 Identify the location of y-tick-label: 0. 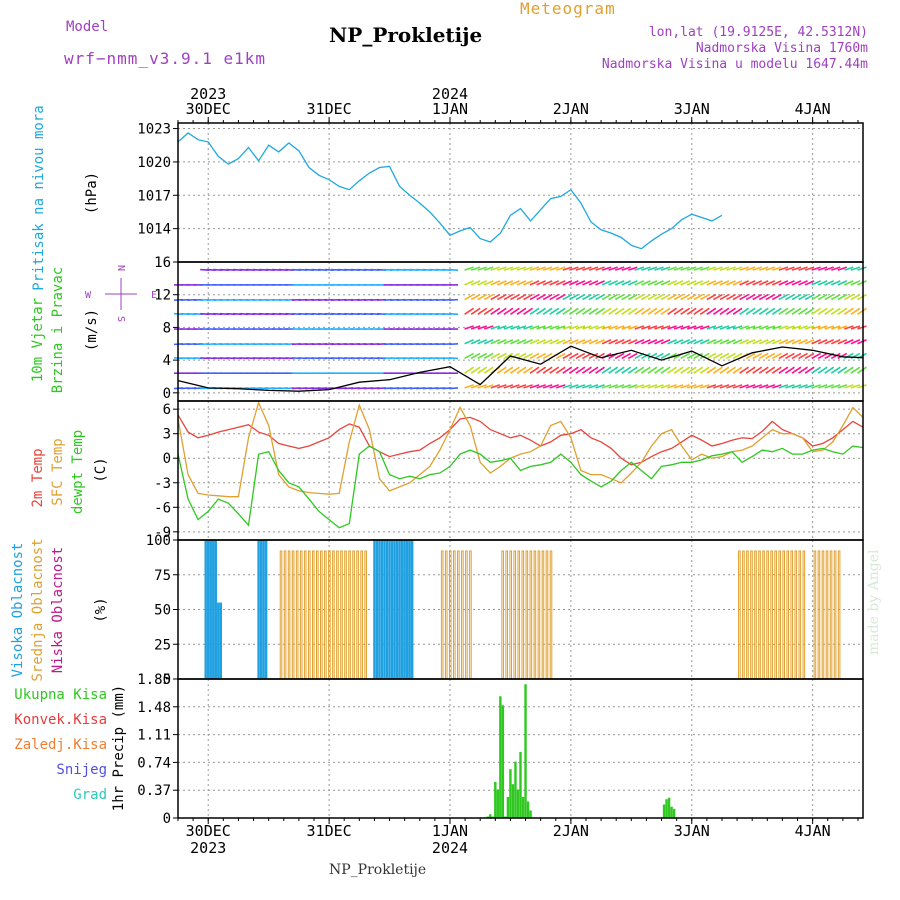
(167, 459).